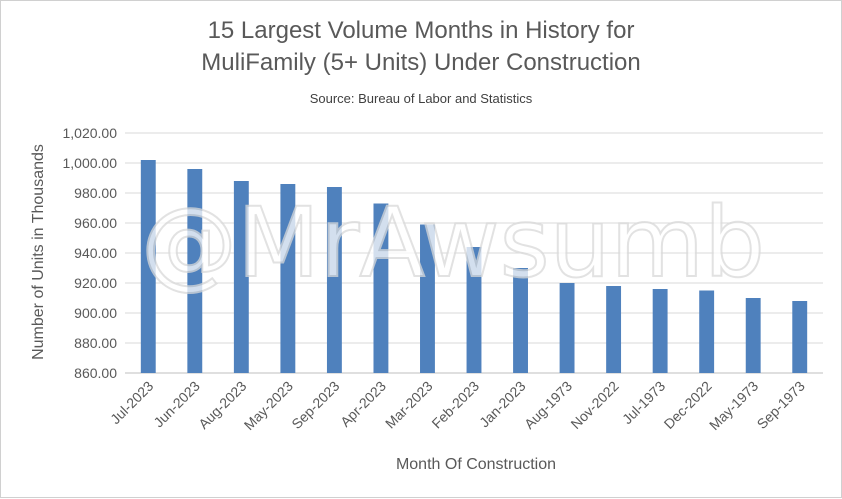 This screenshot has height=499, width=842. Describe the element at coordinates (315, 405) in the screenshot. I see `x-tick-label: Sep-2023` at that location.